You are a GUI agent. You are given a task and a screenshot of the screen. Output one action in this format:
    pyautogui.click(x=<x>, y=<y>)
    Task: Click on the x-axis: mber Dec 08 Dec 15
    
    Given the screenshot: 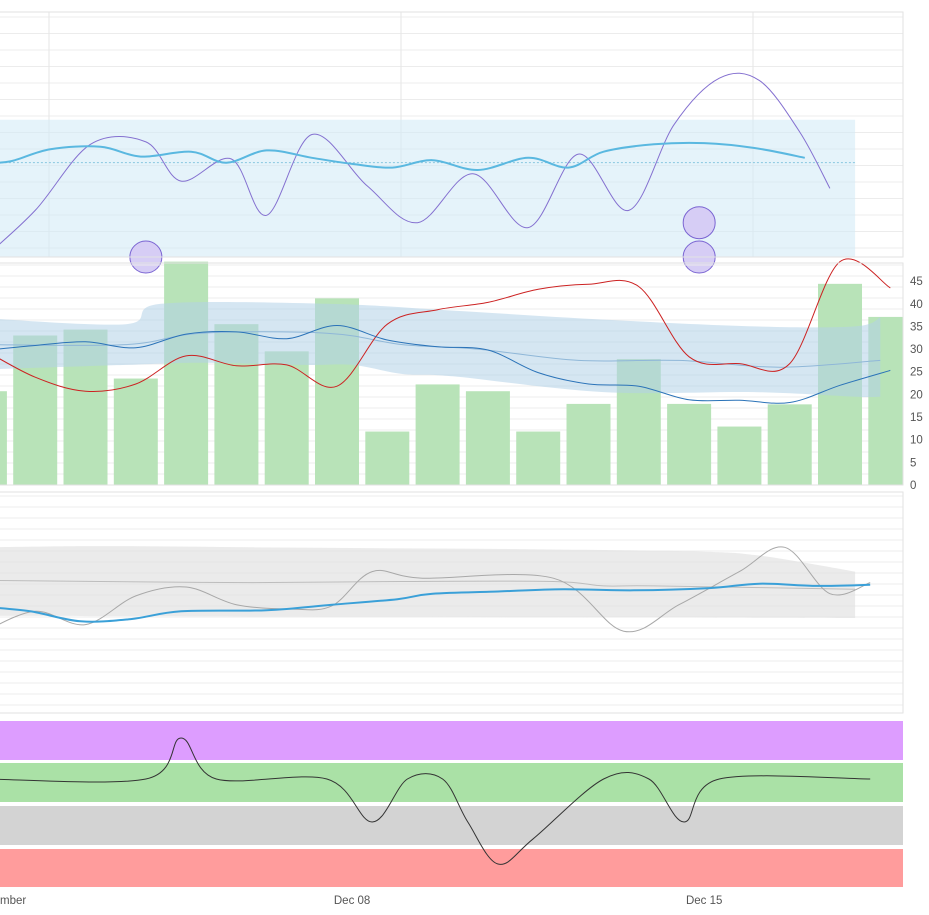 What is the action you would take?
    pyautogui.click(x=361, y=901)
    